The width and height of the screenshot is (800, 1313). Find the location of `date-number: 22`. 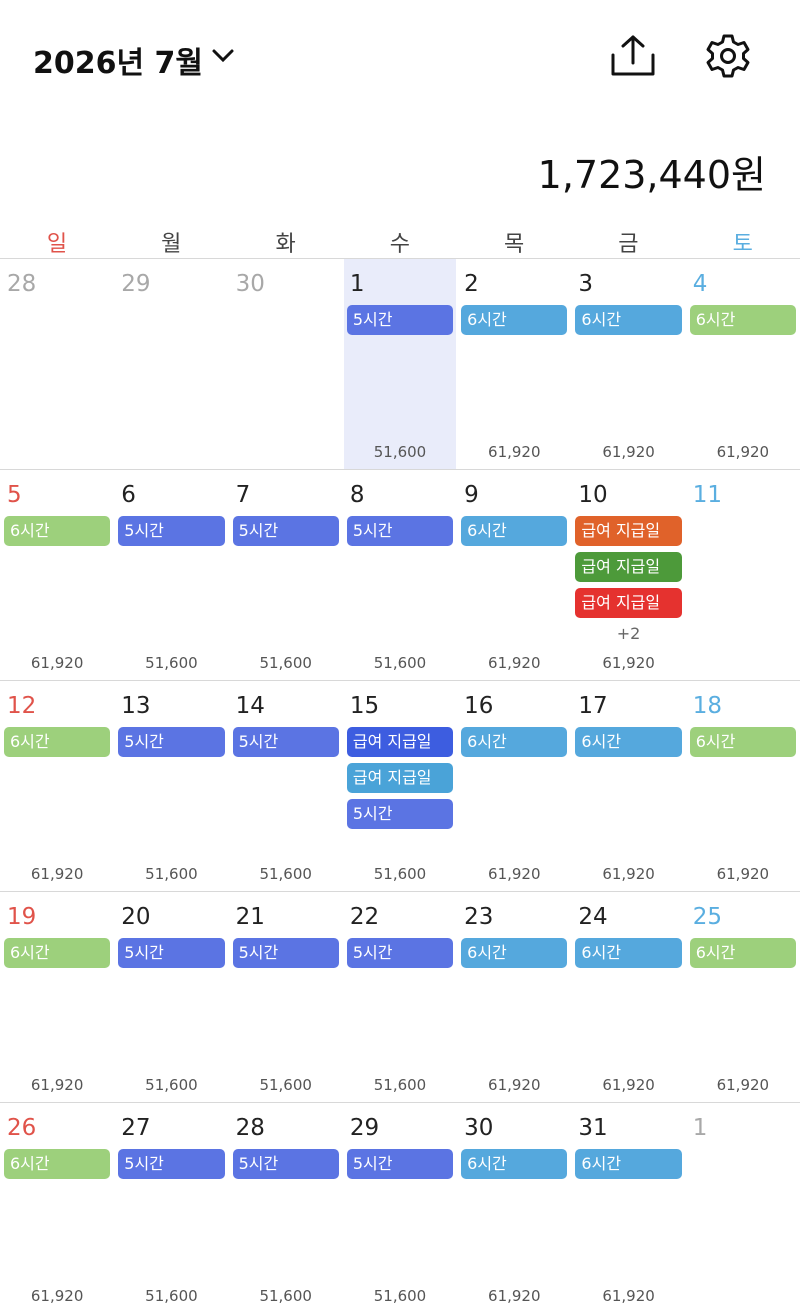

date-number: 22 is located at coordinates (364, 917).